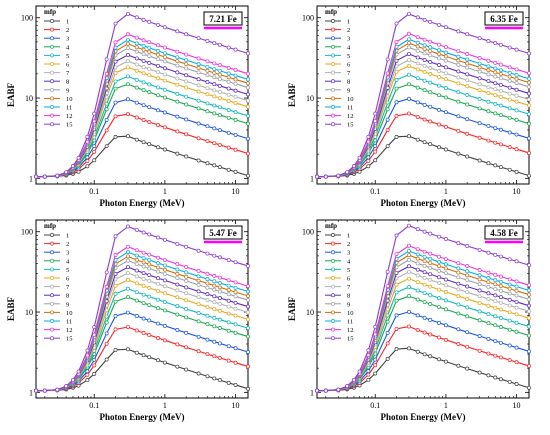 The image size is (550, 435). Describe the element at coordinates (292, 95) in the screenshot. I see `y-axis-title: EABF` at that location.